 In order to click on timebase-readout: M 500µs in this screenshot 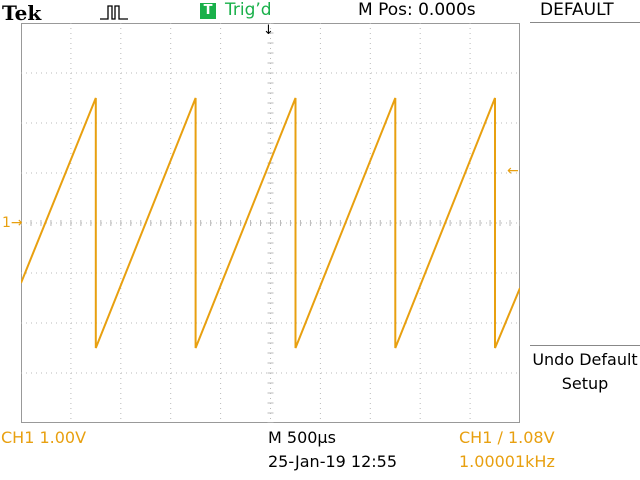, I will do `click(302, 437)`.